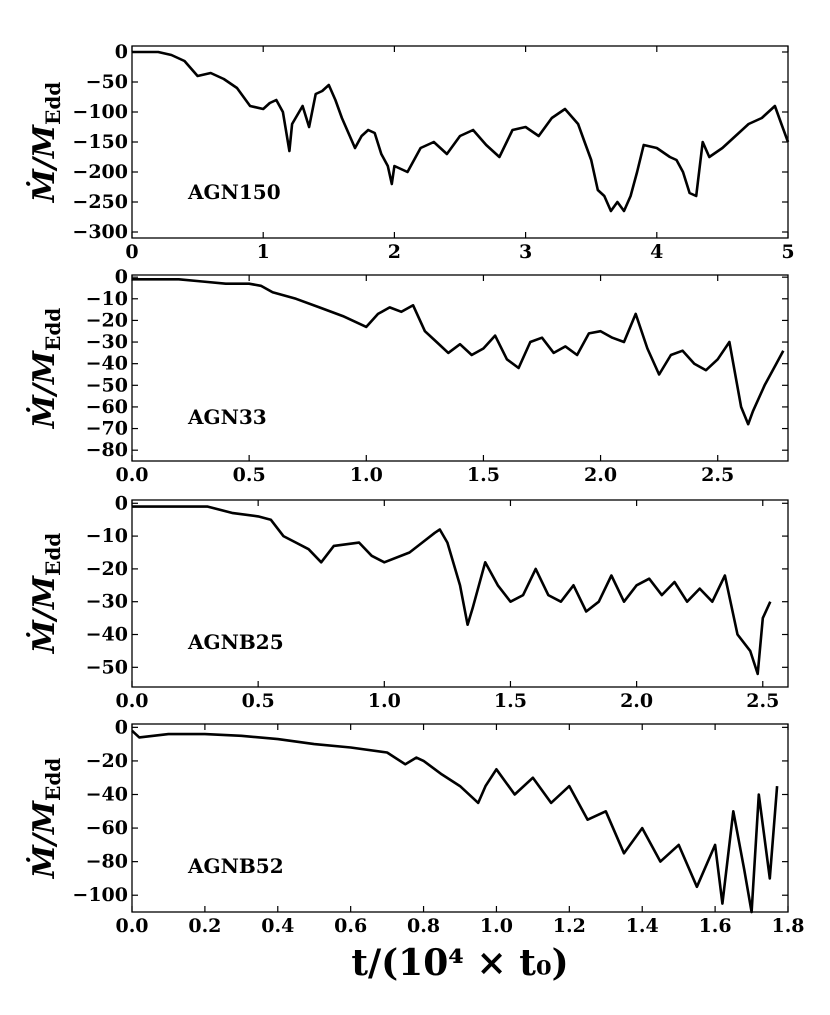  I want to click on y-tick-label: −200, so click(100, 172).